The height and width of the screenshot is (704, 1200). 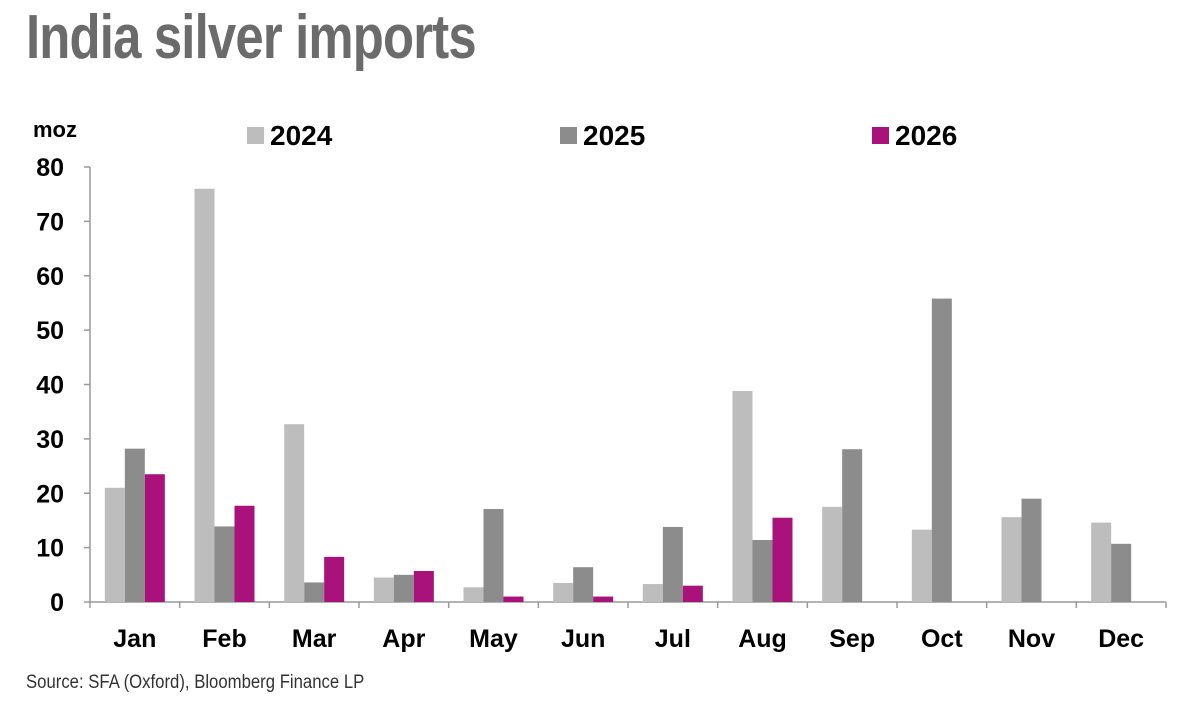 I want to click on y-tick-label: 60, so click(x=50, y=277).